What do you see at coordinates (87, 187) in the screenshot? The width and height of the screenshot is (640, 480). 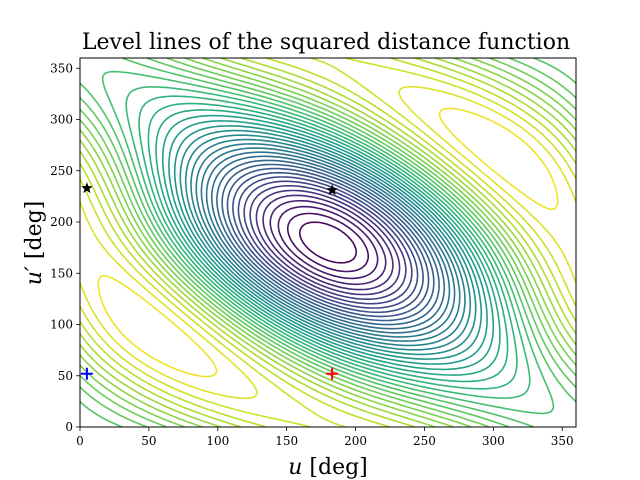 I see `saddle-left-marker` at bounding box center [87, 187].